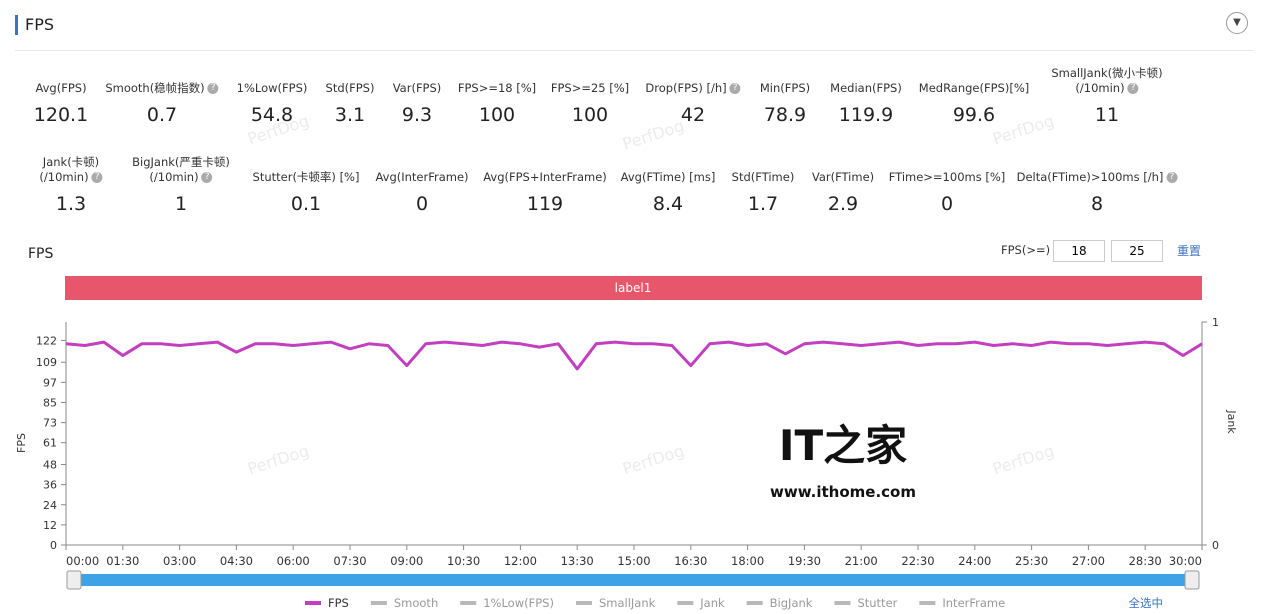 The image size is (1268, 614). Describe the element at coordinates (1237, 23) in the screenshot. I see `collapse-button: ▼` at that location.